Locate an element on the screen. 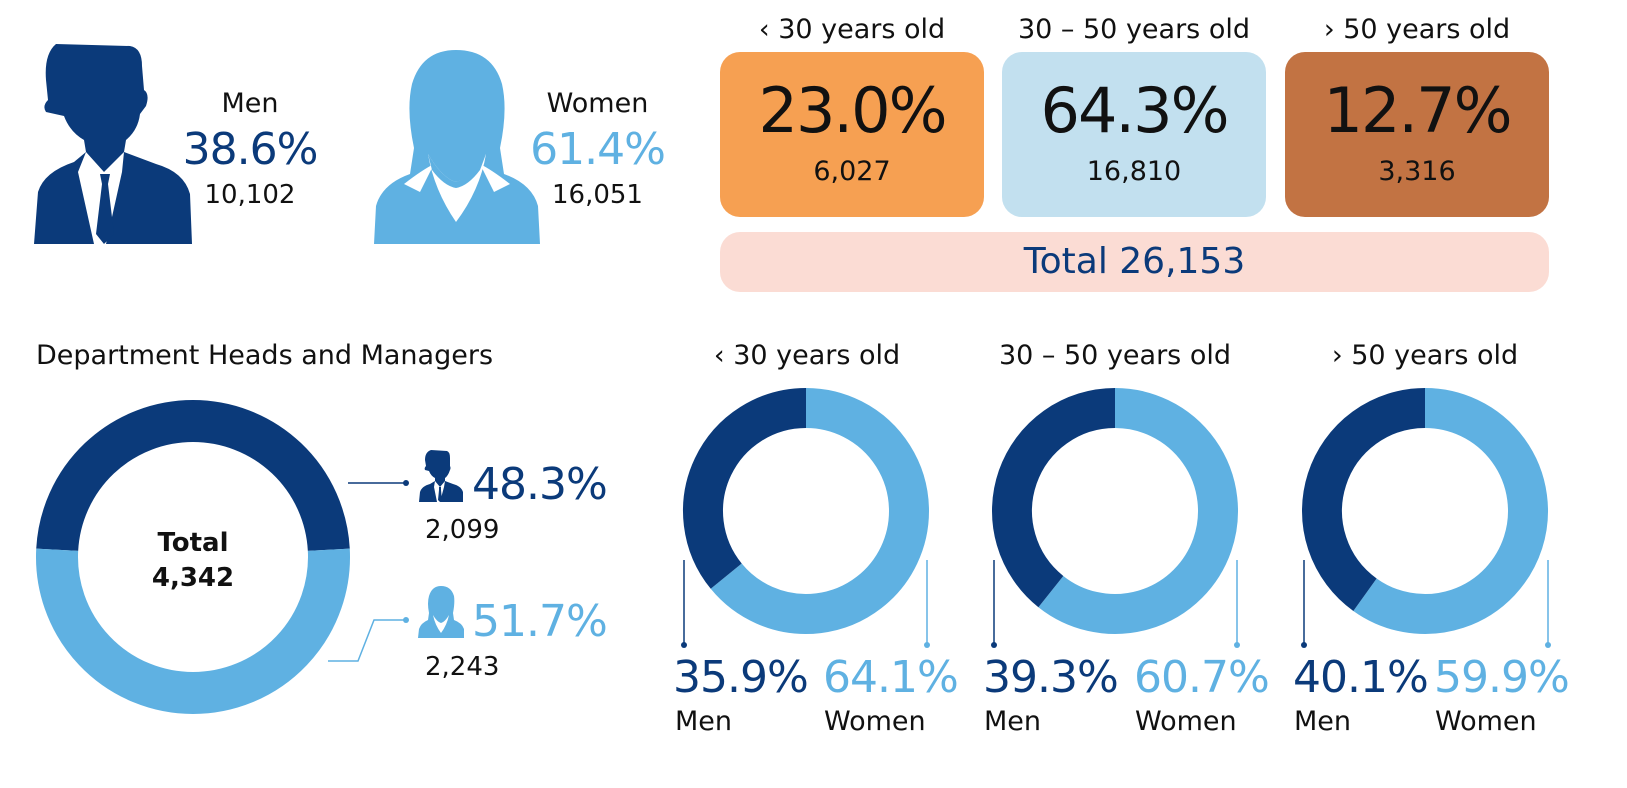 The image size is (1627, 788). managers-men-leader-dot is located at coordinates (406, 483).